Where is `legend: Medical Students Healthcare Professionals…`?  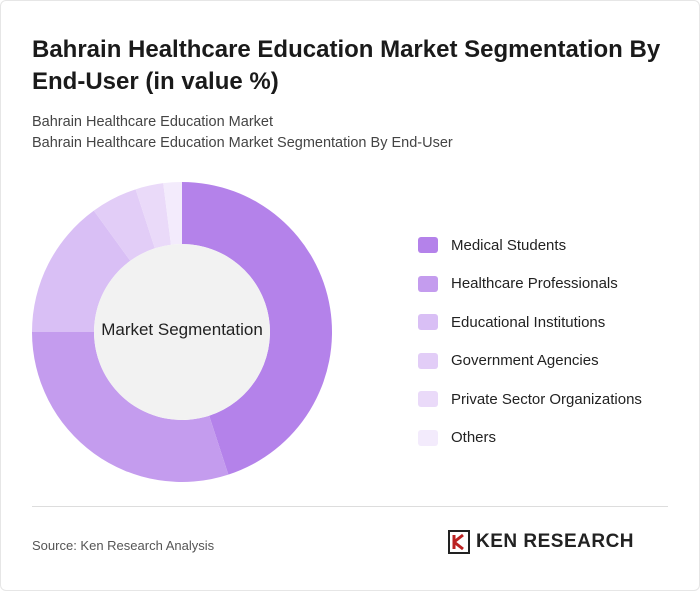
legend: Medical Students Healthcare Professionals… is located at coordinates (530, 341).